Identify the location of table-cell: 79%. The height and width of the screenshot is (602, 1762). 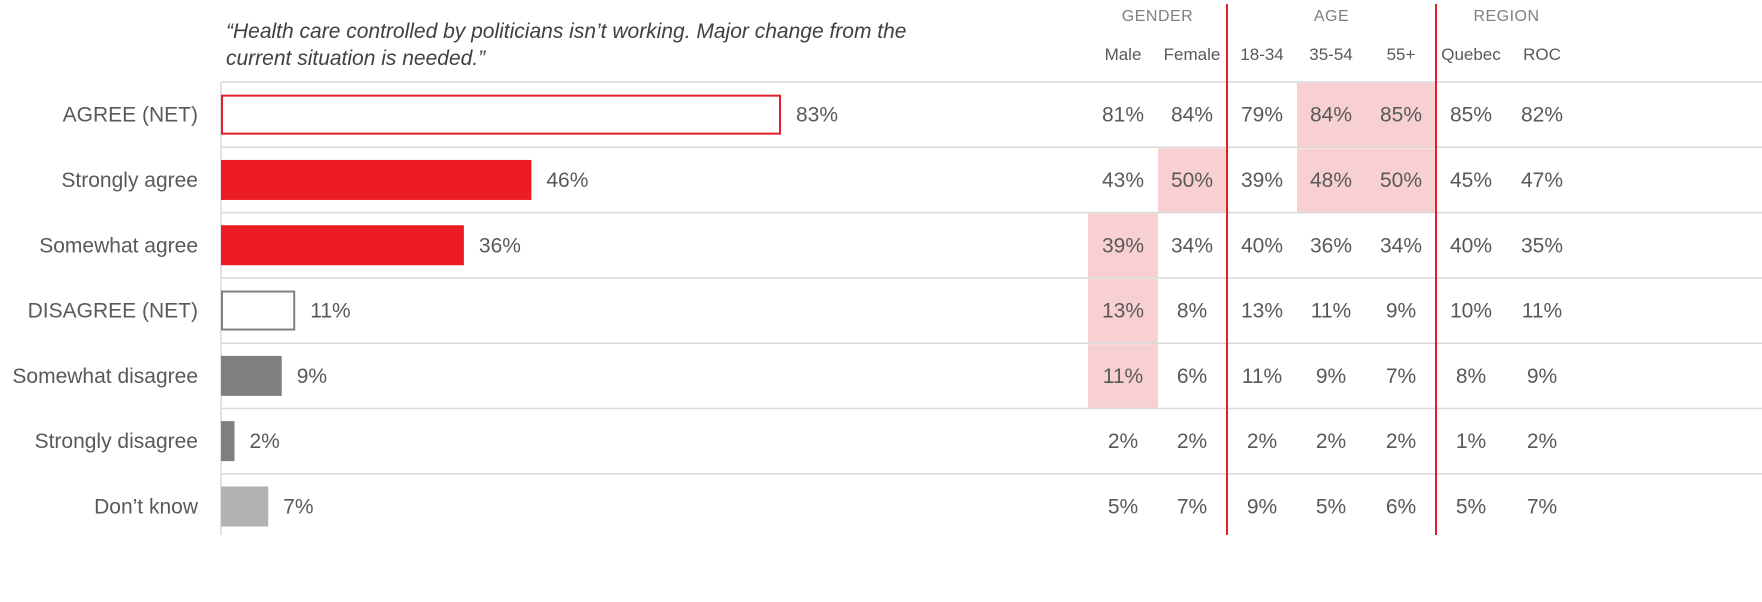
(1262, 115).